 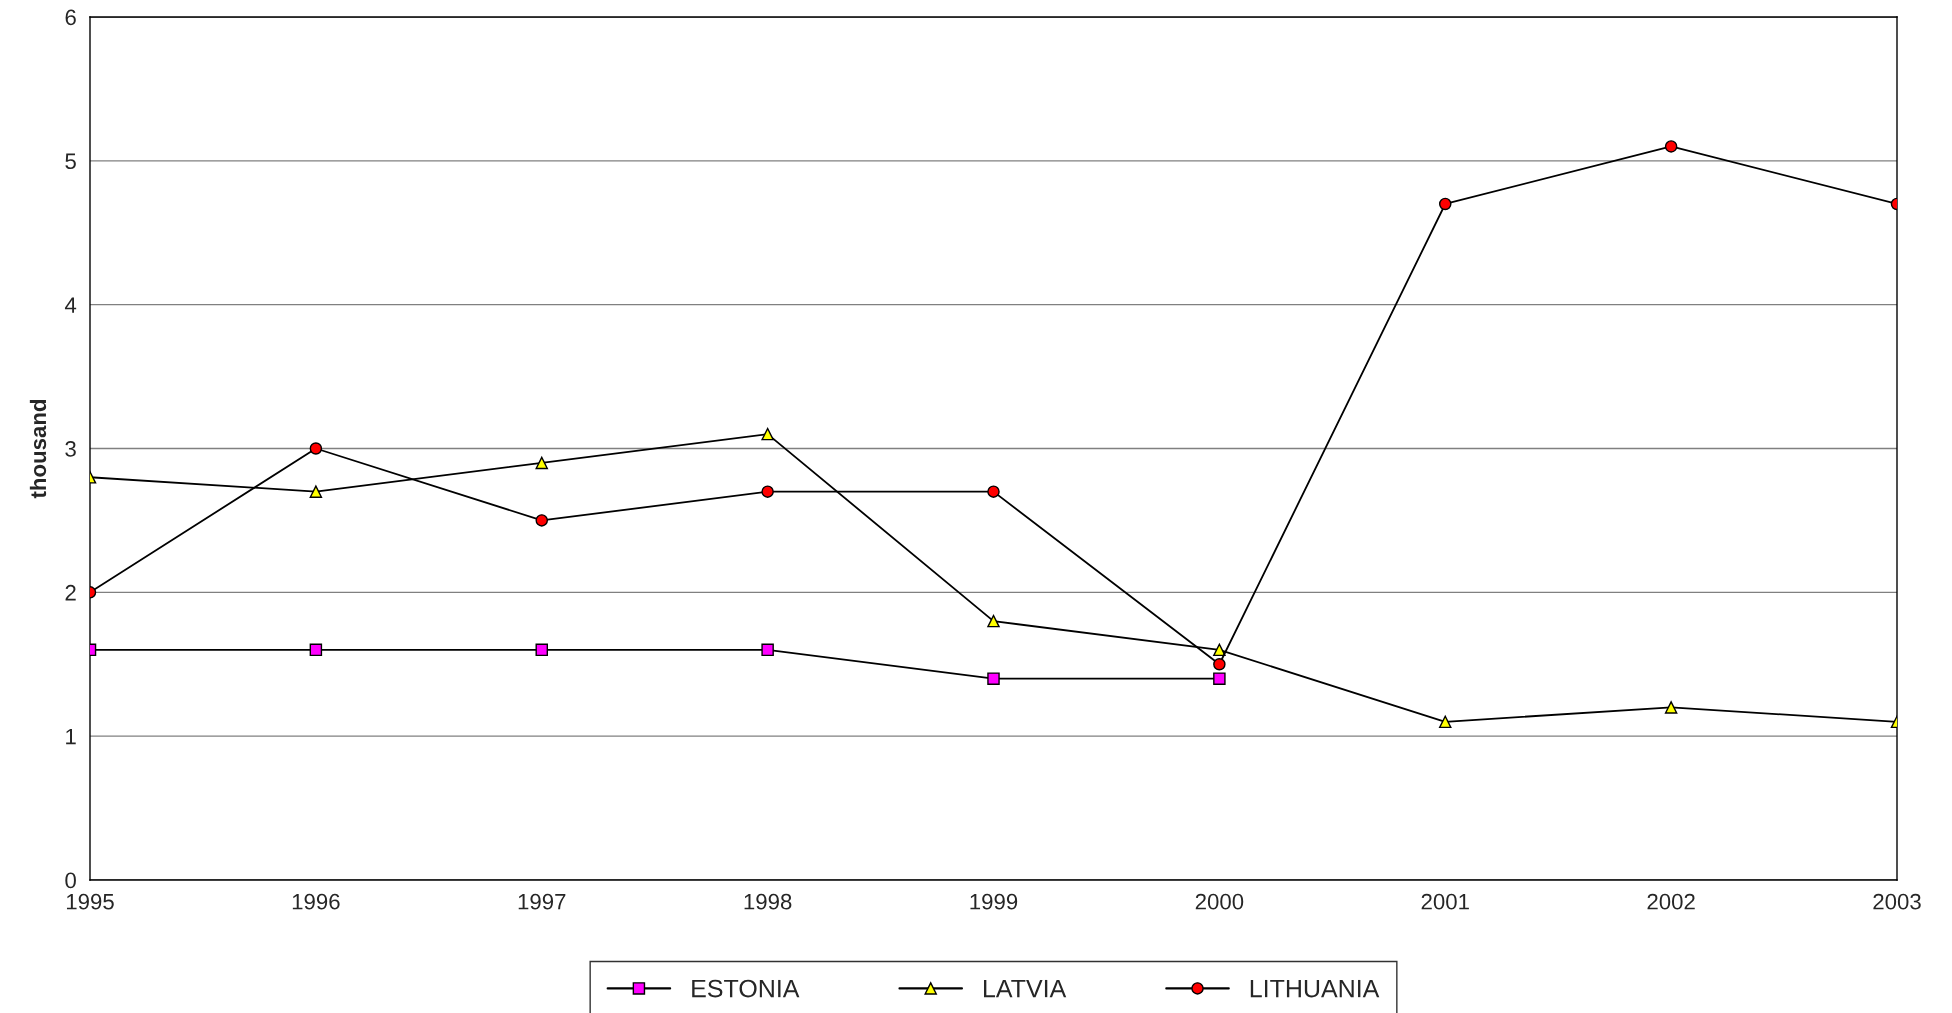 I want to click on x-tick-label: 1996, so click(x=316, y=901).